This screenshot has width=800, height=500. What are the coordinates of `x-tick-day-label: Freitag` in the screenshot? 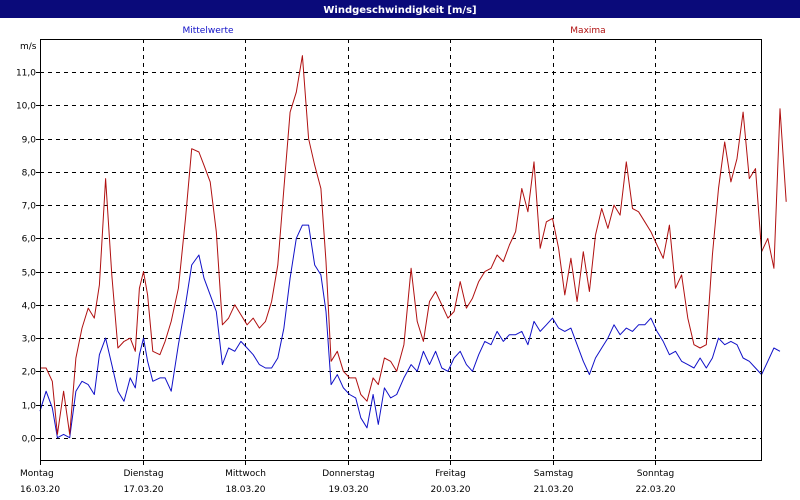 It's located at (450, 474).